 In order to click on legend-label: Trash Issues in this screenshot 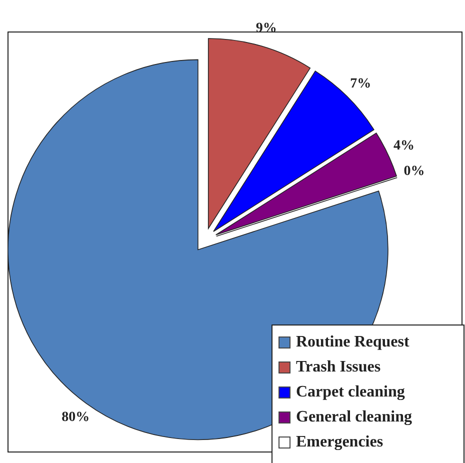, I will do `click(338, 367)`.